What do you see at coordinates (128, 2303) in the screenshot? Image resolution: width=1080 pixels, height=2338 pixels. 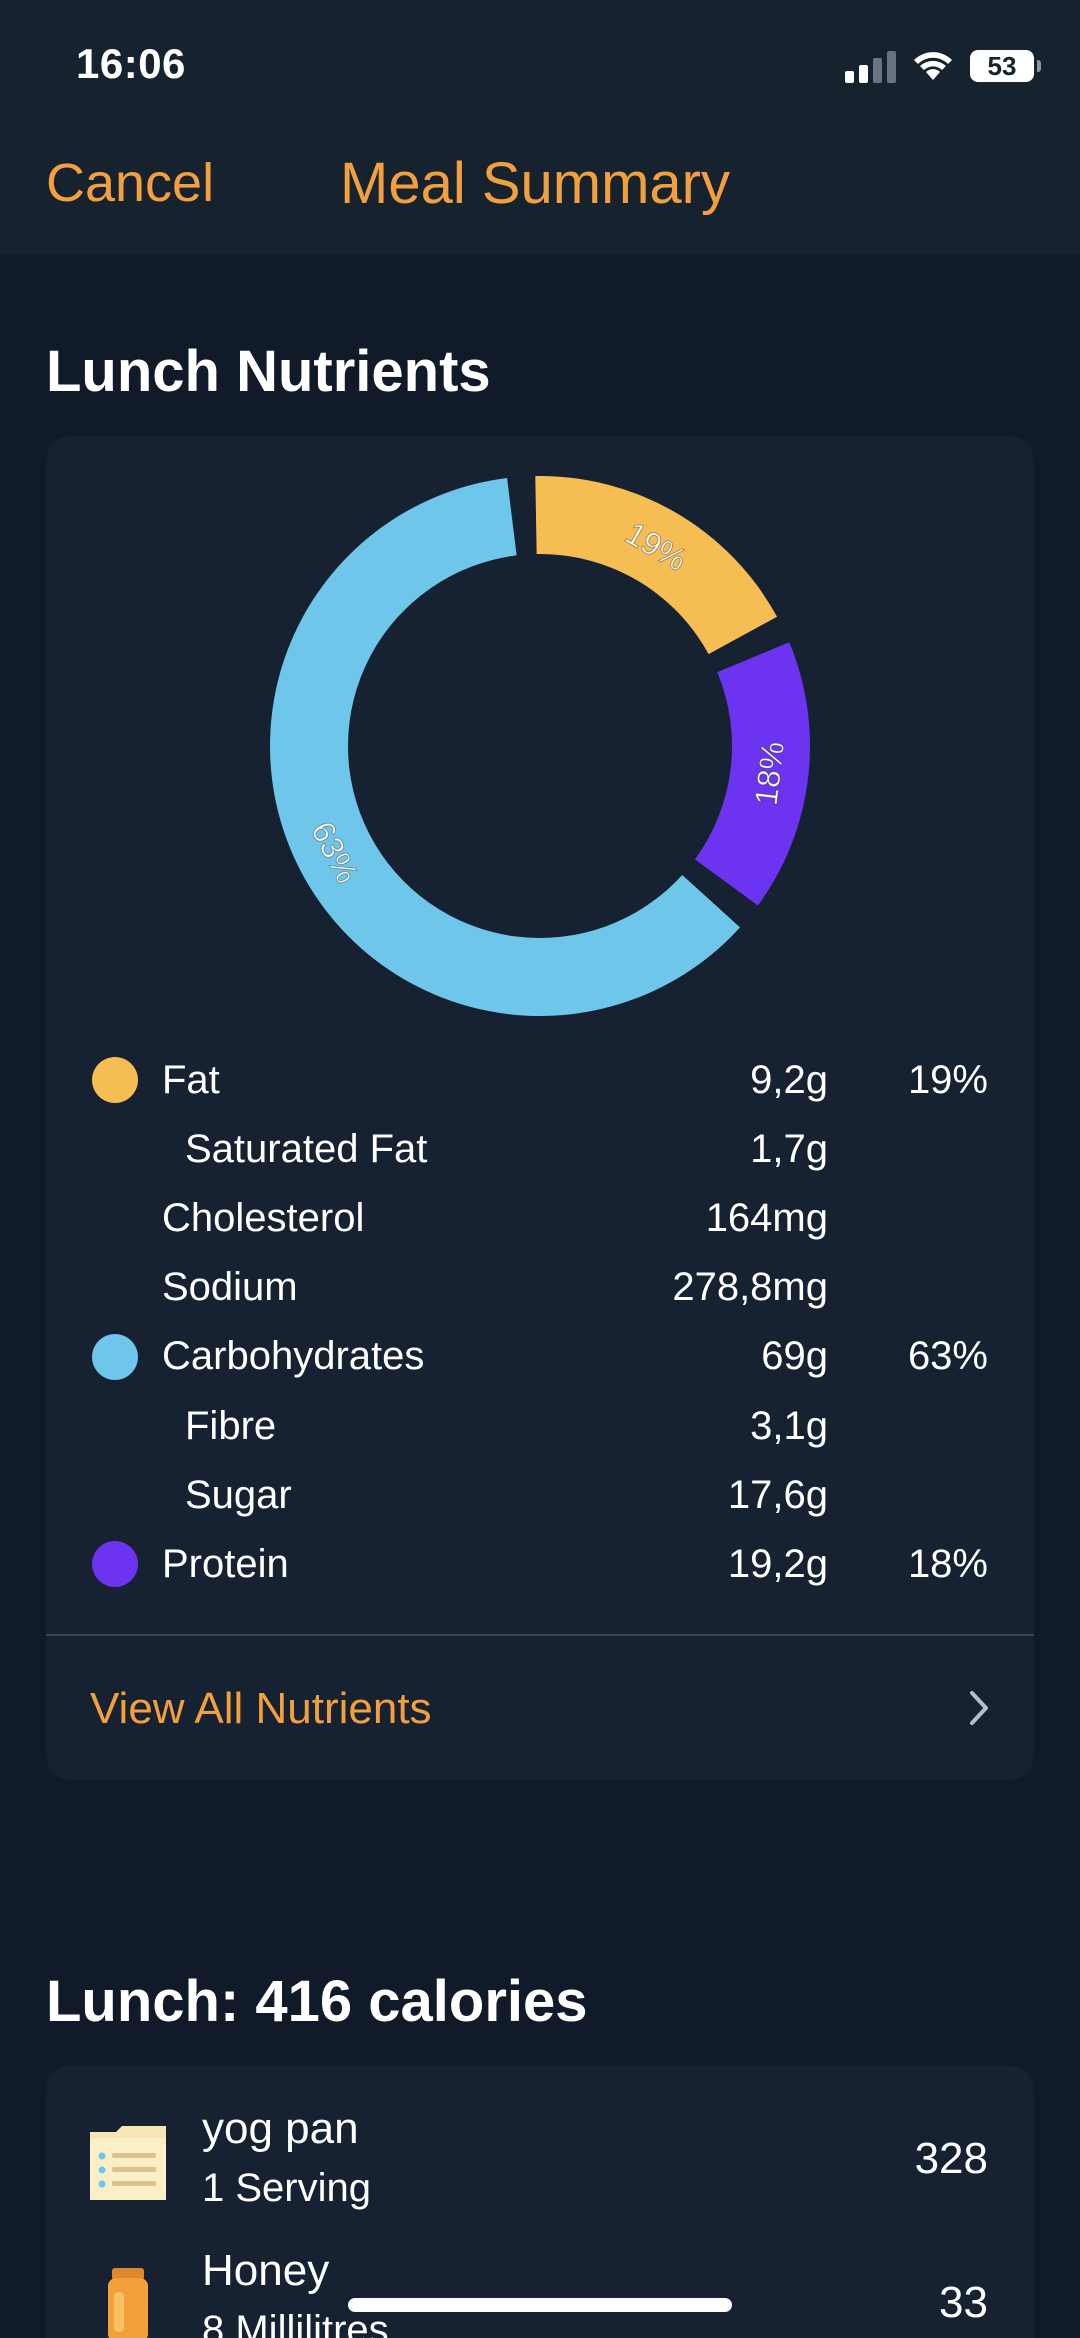 I see `honey-jar-icon` at bounding box center [128, 2303].